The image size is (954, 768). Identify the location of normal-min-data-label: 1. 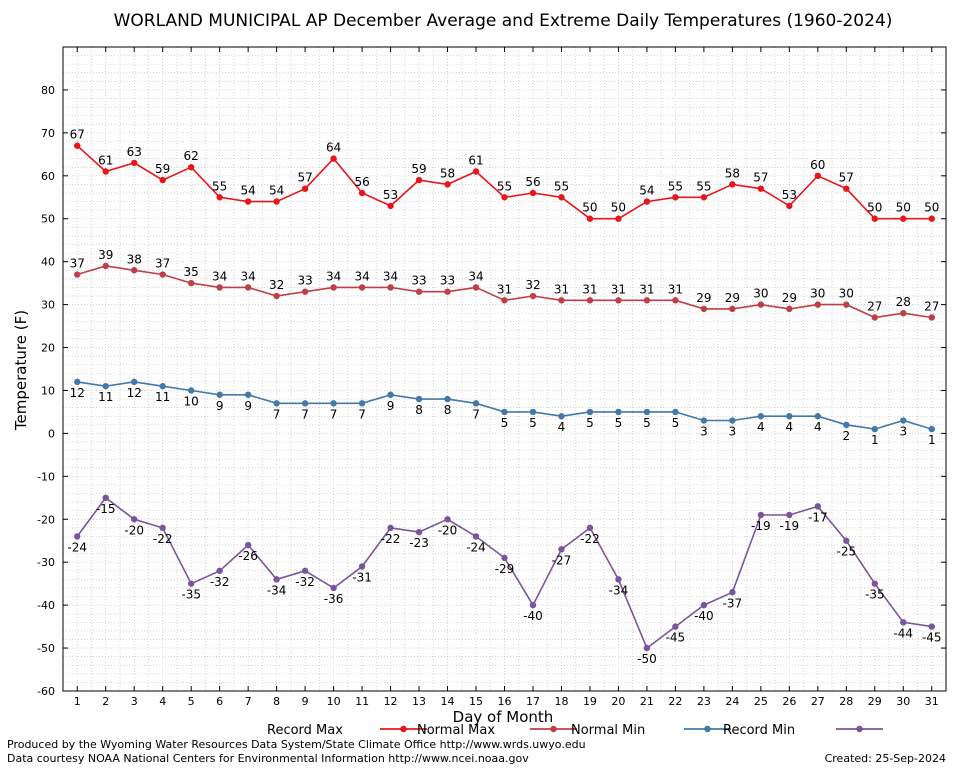
(875, 440).